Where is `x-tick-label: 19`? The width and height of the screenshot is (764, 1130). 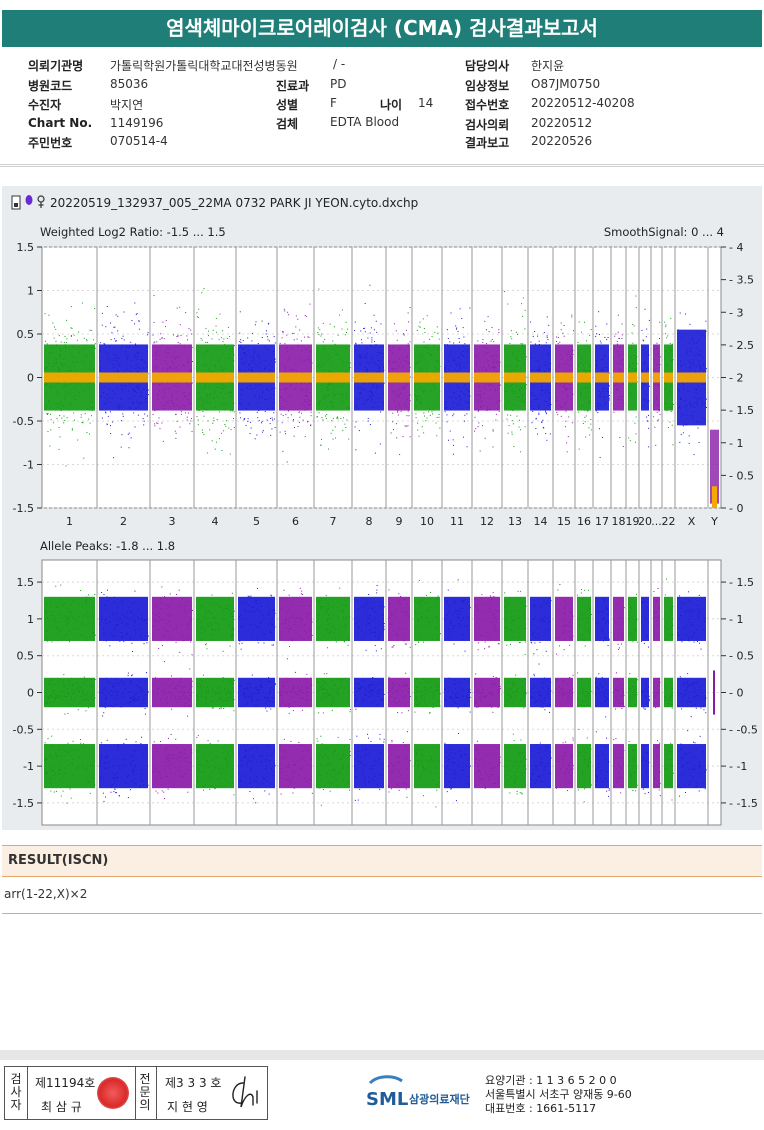
x-tick-label: 19 is located at coordinates (633, 521).